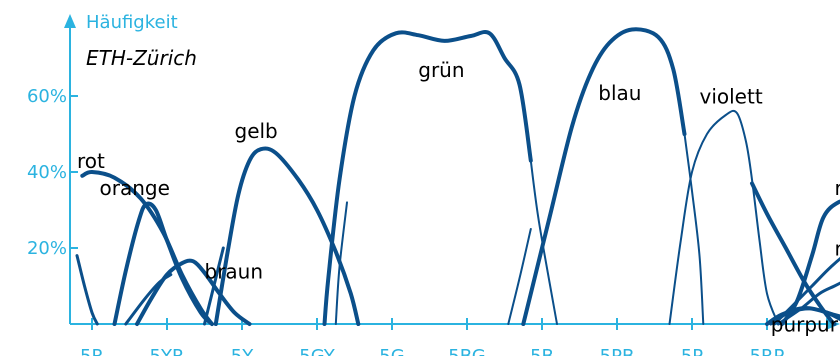 The height and width of the screenshot is (356, 840). Describe the element at coordinates (47, 248) in the screenshot. I see `y-tick-label: 20%` at that location.